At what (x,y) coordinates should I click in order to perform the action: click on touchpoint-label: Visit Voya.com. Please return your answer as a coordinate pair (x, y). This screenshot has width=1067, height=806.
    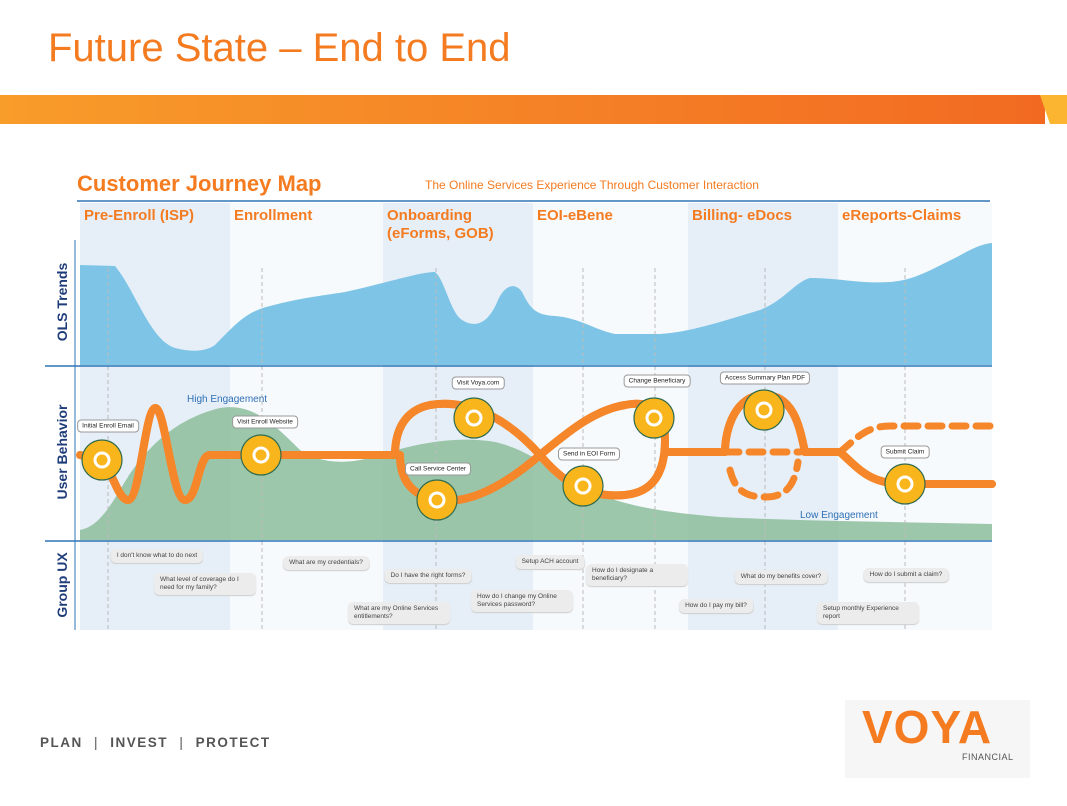
    Looking at the image, I should click on (478, 383).